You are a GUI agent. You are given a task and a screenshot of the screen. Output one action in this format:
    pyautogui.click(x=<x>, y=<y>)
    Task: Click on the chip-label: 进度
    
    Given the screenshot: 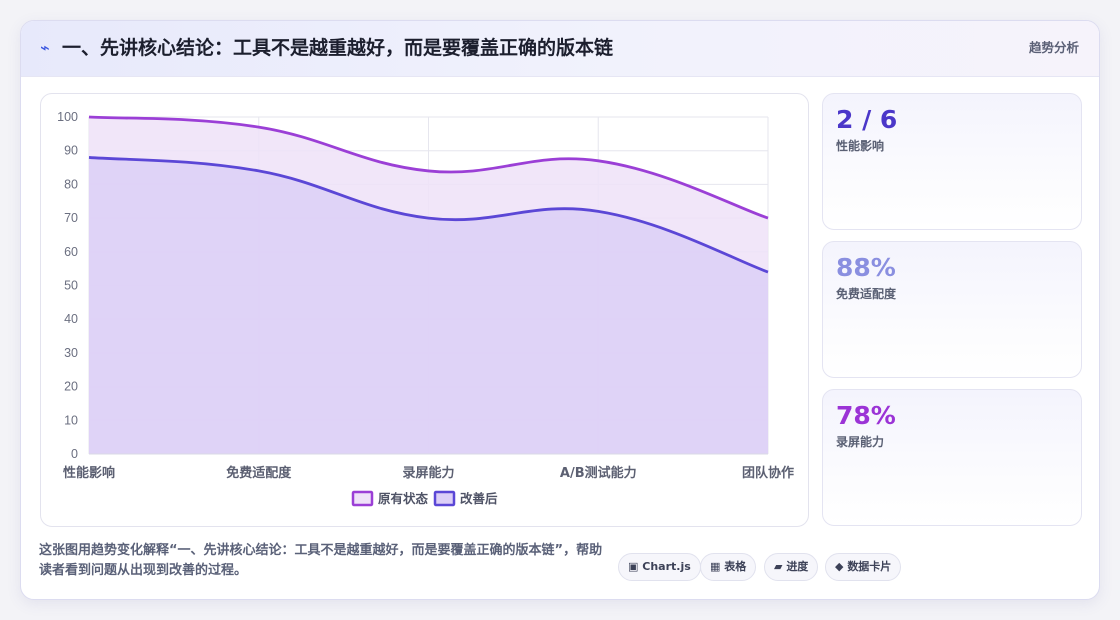 What is the action you would take?
    pyautogui.click(x=797, y=566)
    